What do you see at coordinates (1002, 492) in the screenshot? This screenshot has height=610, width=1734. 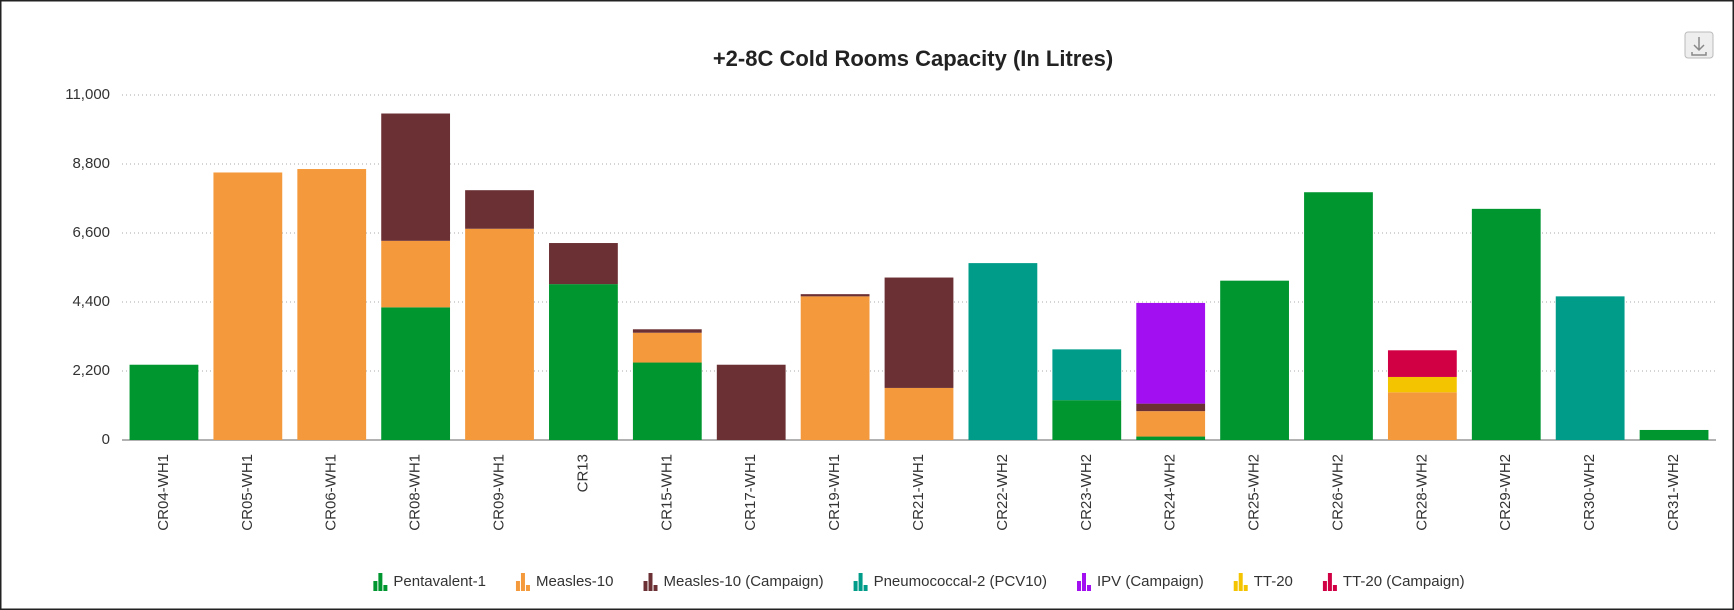 I see `x-tick-label: CR22-WH2` at bounding box center [1002, 492].